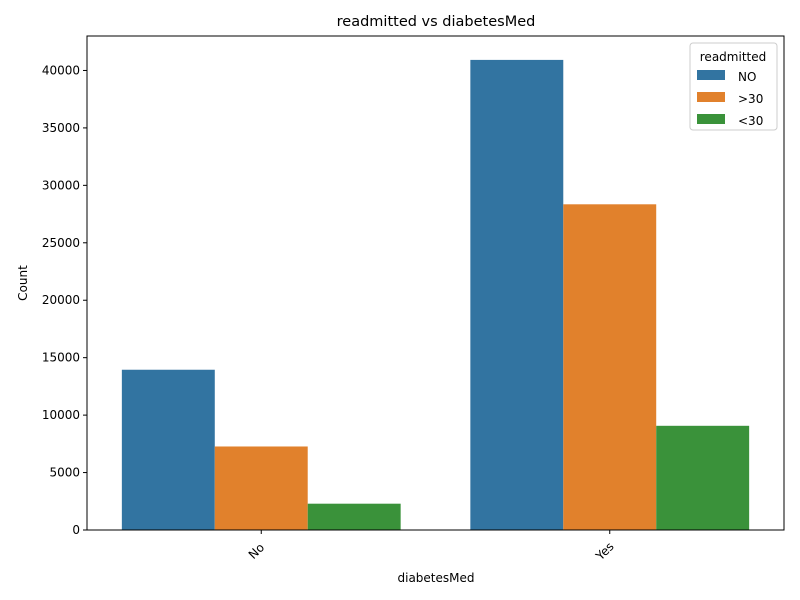  What do you see at coordinates (750, 121) in the screenshot?
I see `legend-label: <30` at bounding box center [750, 121].